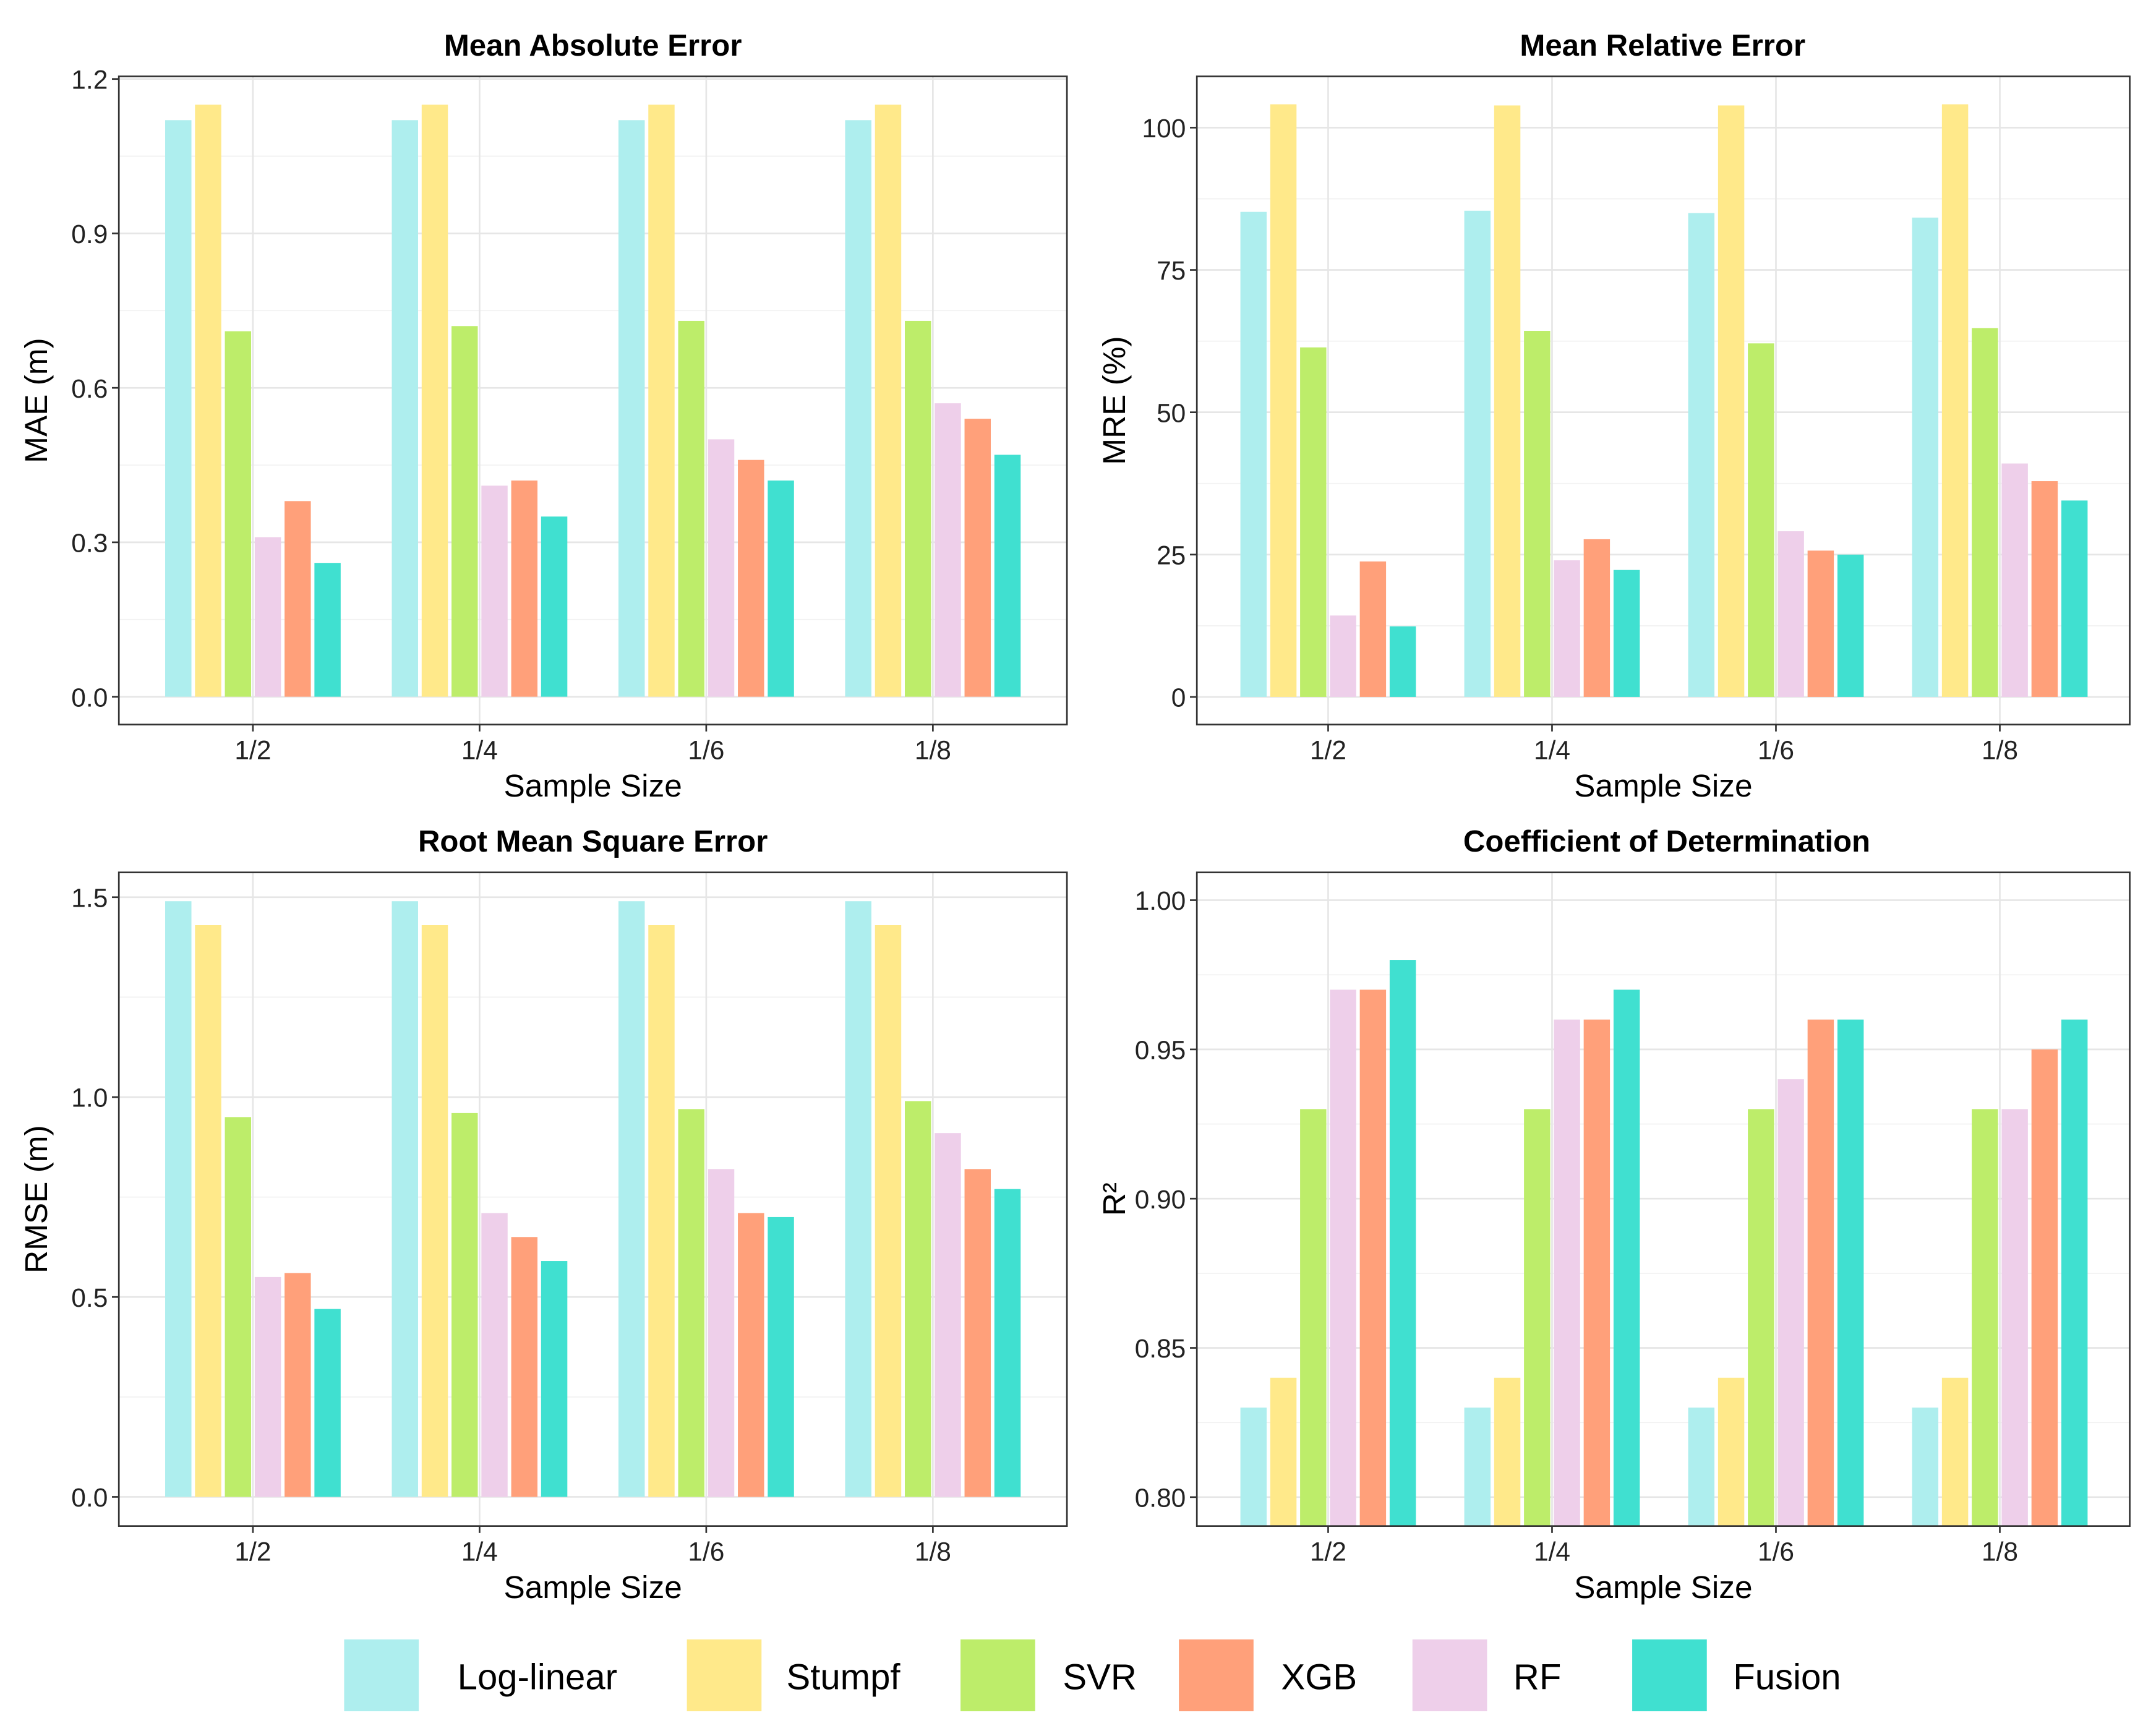 This screenshot has height=1731, width=2156. I want to click on chart-title: Coefficient of Determination, so click(1666, 841).